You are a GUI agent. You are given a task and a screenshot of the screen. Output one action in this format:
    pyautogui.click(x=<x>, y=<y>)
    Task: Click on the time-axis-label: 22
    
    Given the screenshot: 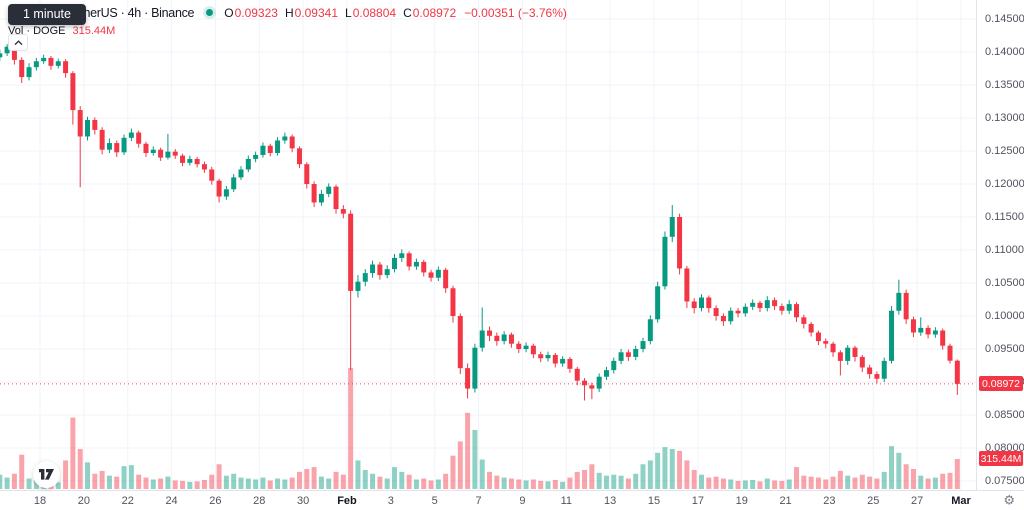 What is the action you would take?
    pyautogui.click(x=127, y=500)
    